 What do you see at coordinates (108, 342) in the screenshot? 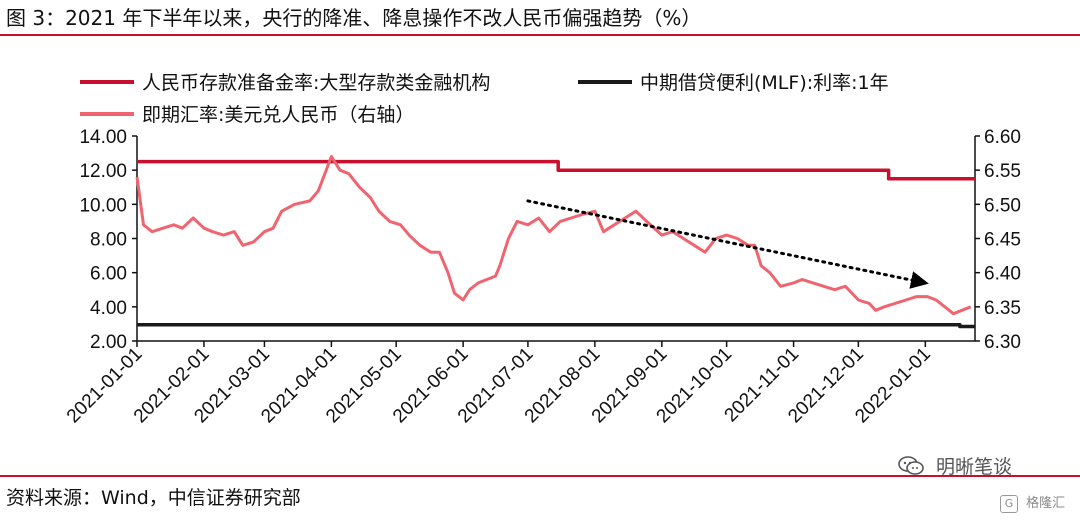
I see `y-left-tick-label: 2.00` at bounding box center [108, 342].